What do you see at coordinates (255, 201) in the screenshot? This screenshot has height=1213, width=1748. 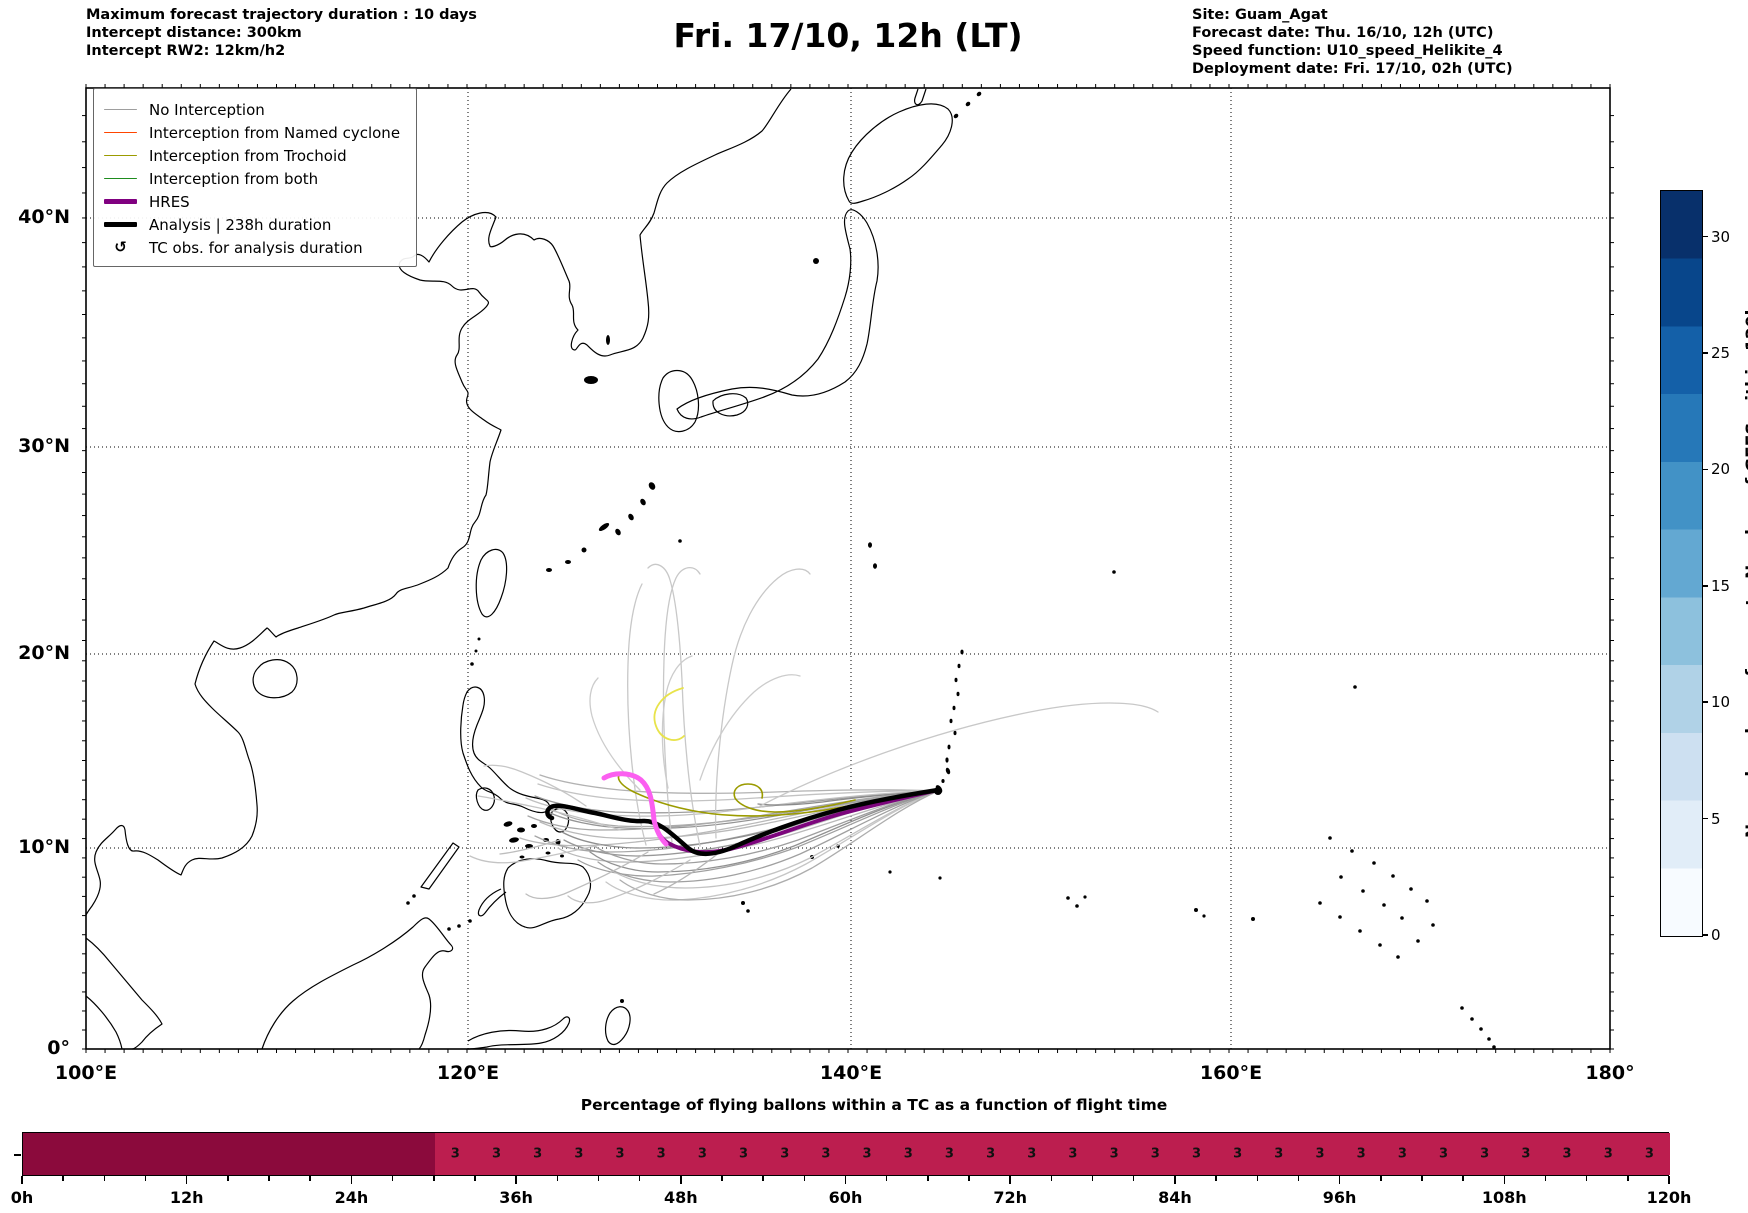 I see `legend-item: HRES` at bounding box center [255, 201].